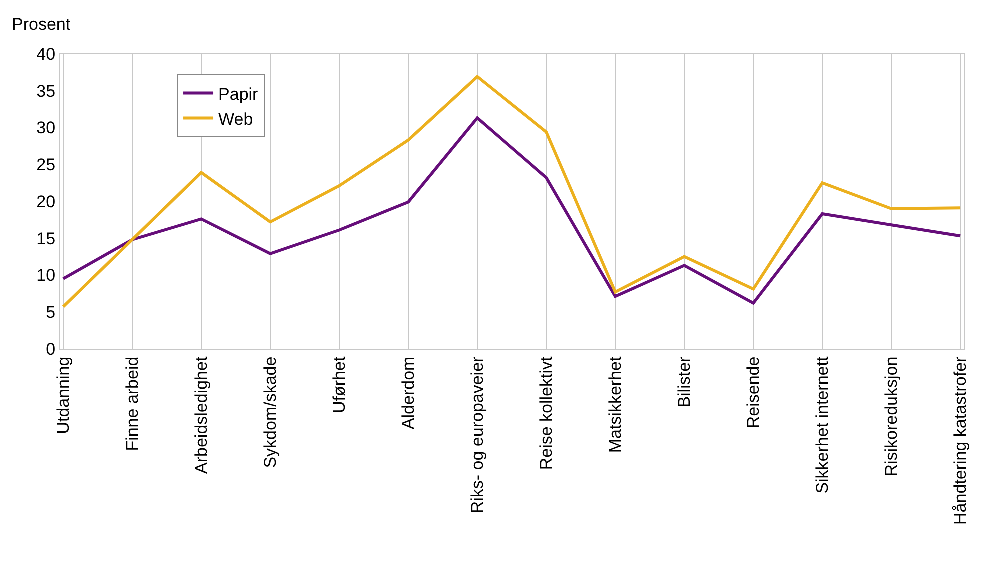 This screenshot has height=563, width=982. What do you see at coordinates (684, 382) in the screenshot?
I see `x-tick-label: Bilister` at bounding box center [684, 382].